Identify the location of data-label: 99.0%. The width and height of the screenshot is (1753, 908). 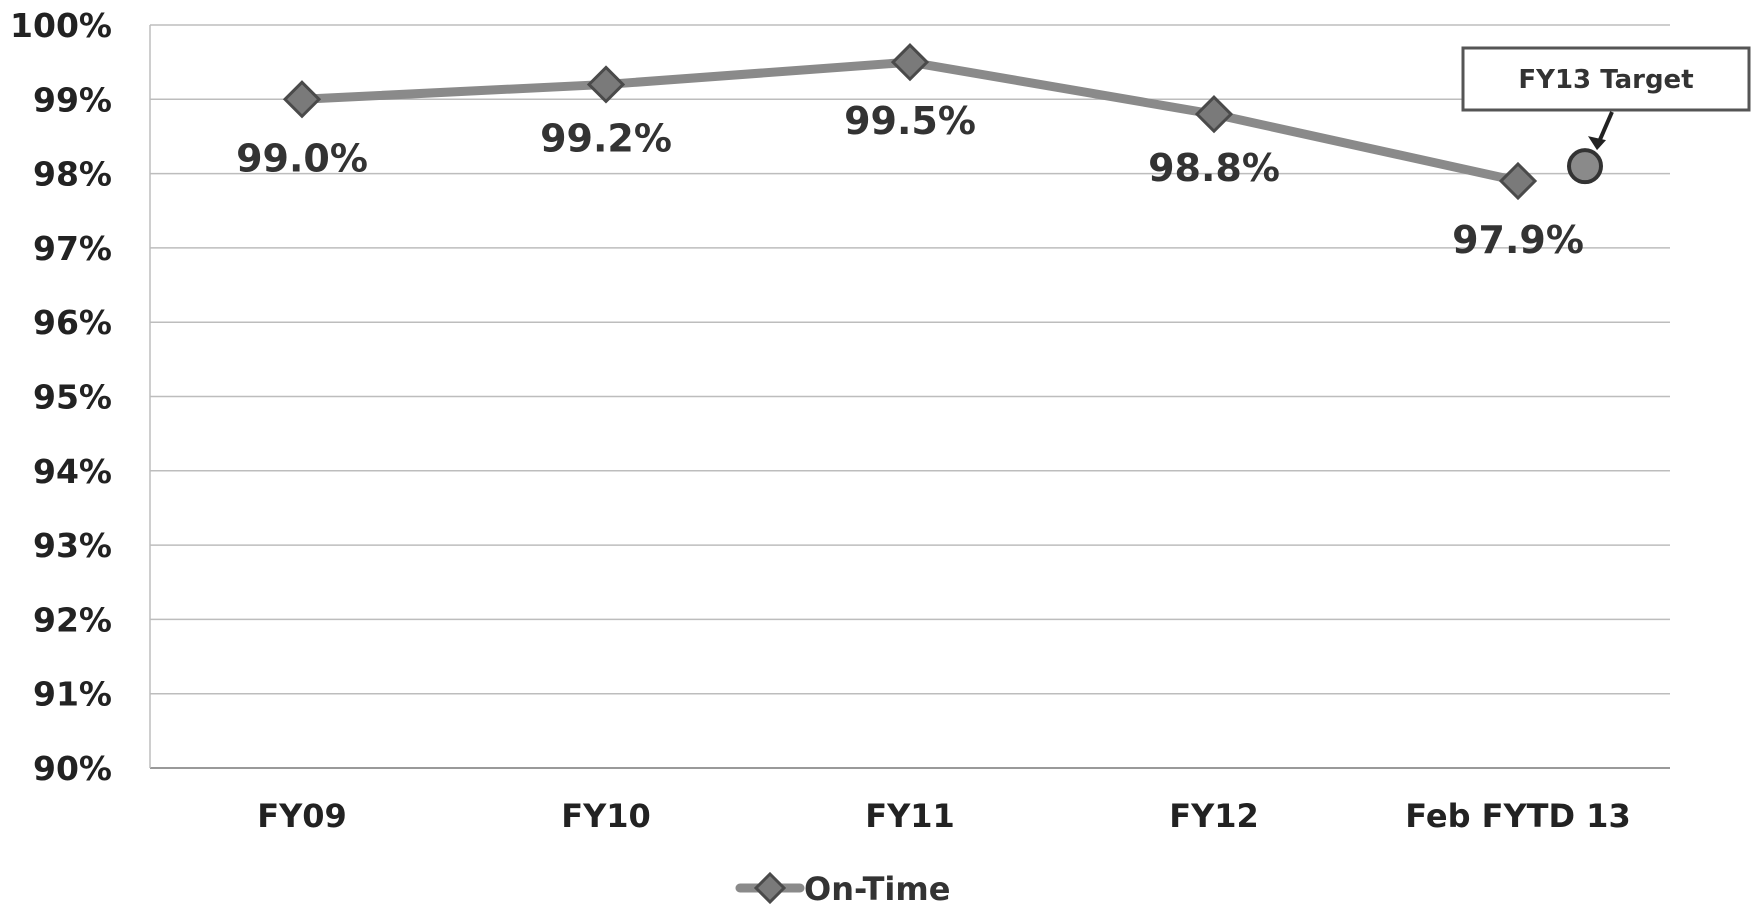
(302, 158).